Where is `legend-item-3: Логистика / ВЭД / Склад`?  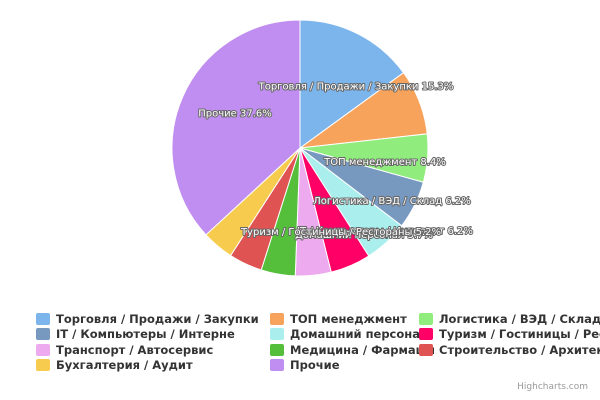 legend-item-3: Логистика / ВЭД / Склад is located at coordinates (509, 318).